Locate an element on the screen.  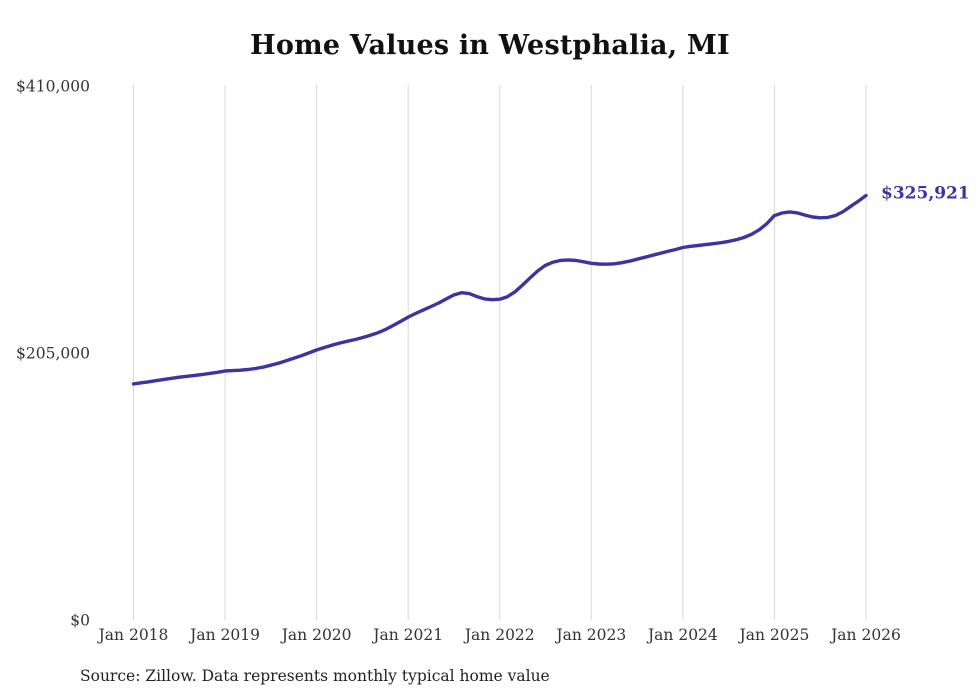
x-tick-label: Jan 2019 is located at coordinates (224, 635).